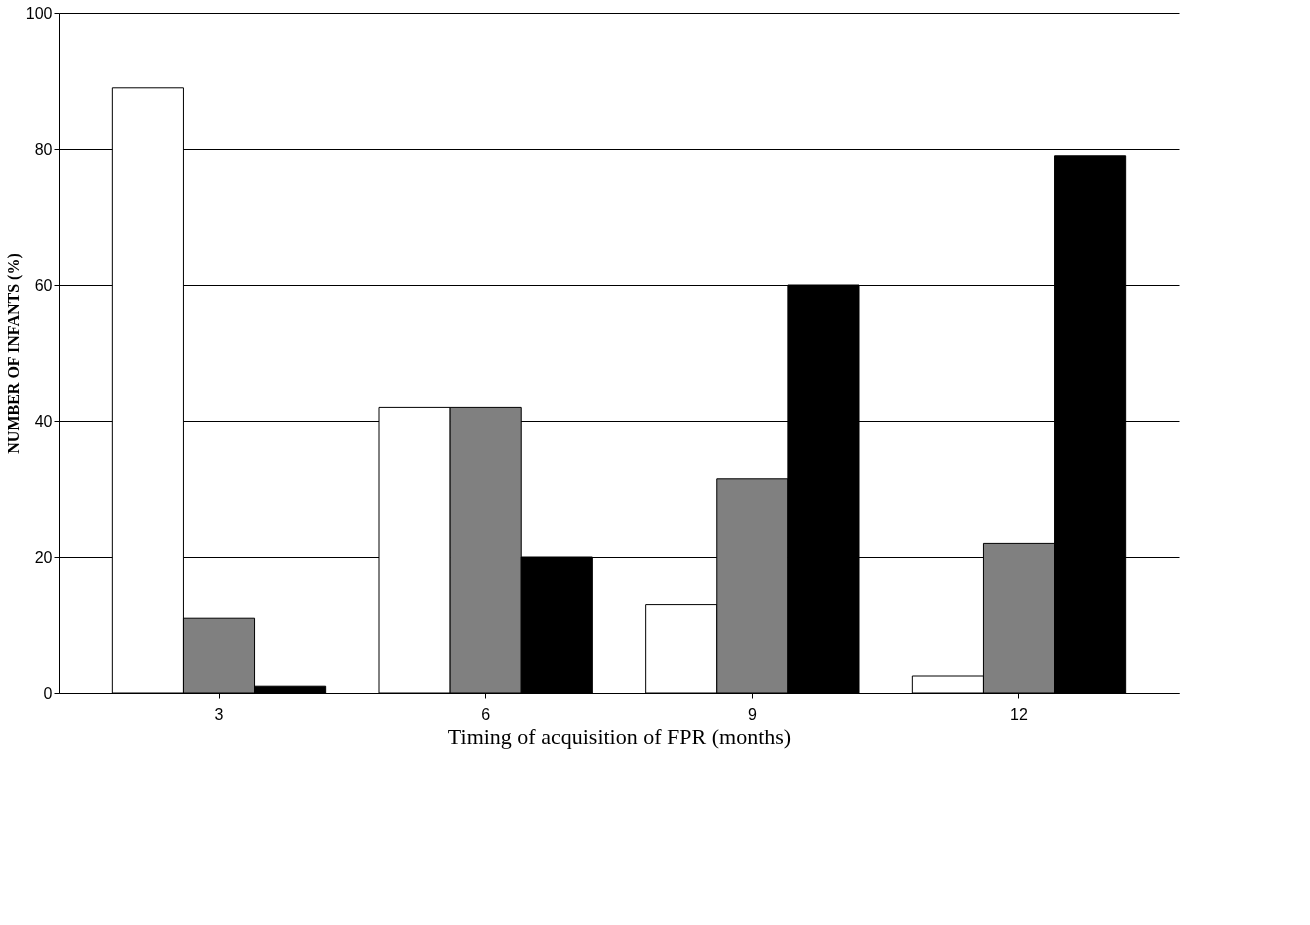 This screenshot has width=1310, height=925. What do you see at coordinates (39, 13) in the screenshot?
I see `y-tick-label: 100` at bounding box center [39, 13].